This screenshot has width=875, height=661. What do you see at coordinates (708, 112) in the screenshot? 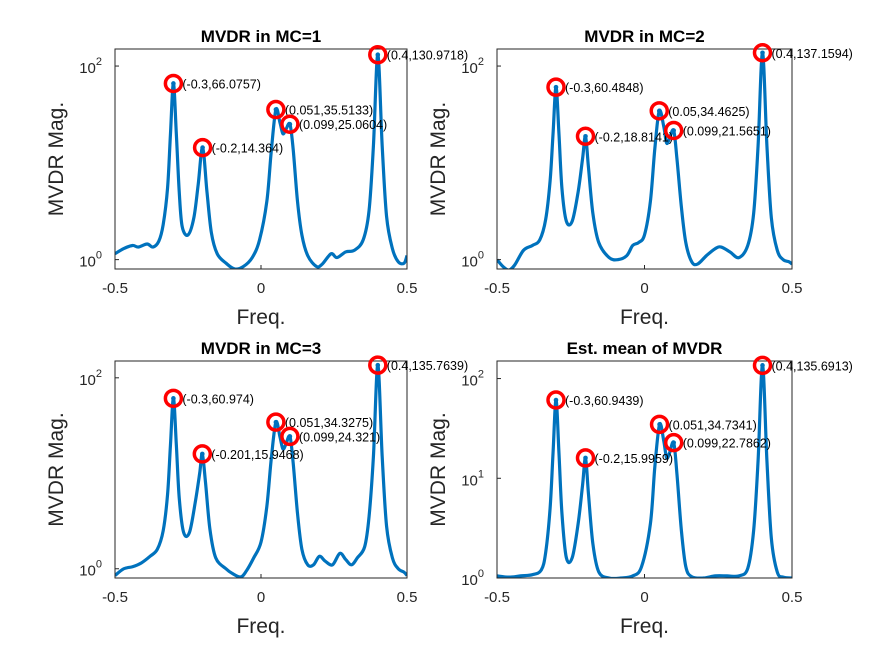
I see `peak-label: (0.05,34.4625)` at bounding box center [708, 112].